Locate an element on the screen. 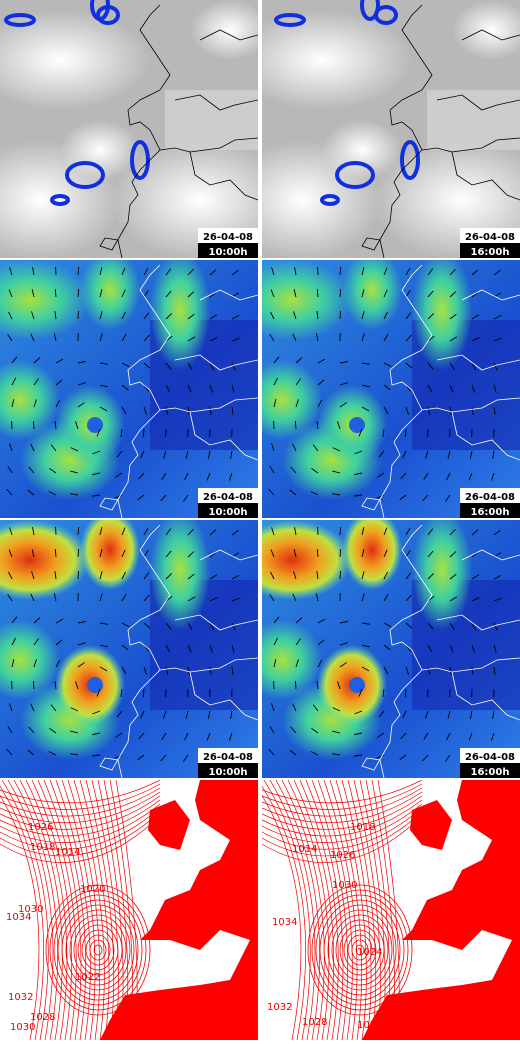 Image resolution: width=520 pixels, height=1044 pixels. map-panel: 1014 1018 1026 1030 1034 1024 1032 1028 1028 is located at coordinates (386, 910).